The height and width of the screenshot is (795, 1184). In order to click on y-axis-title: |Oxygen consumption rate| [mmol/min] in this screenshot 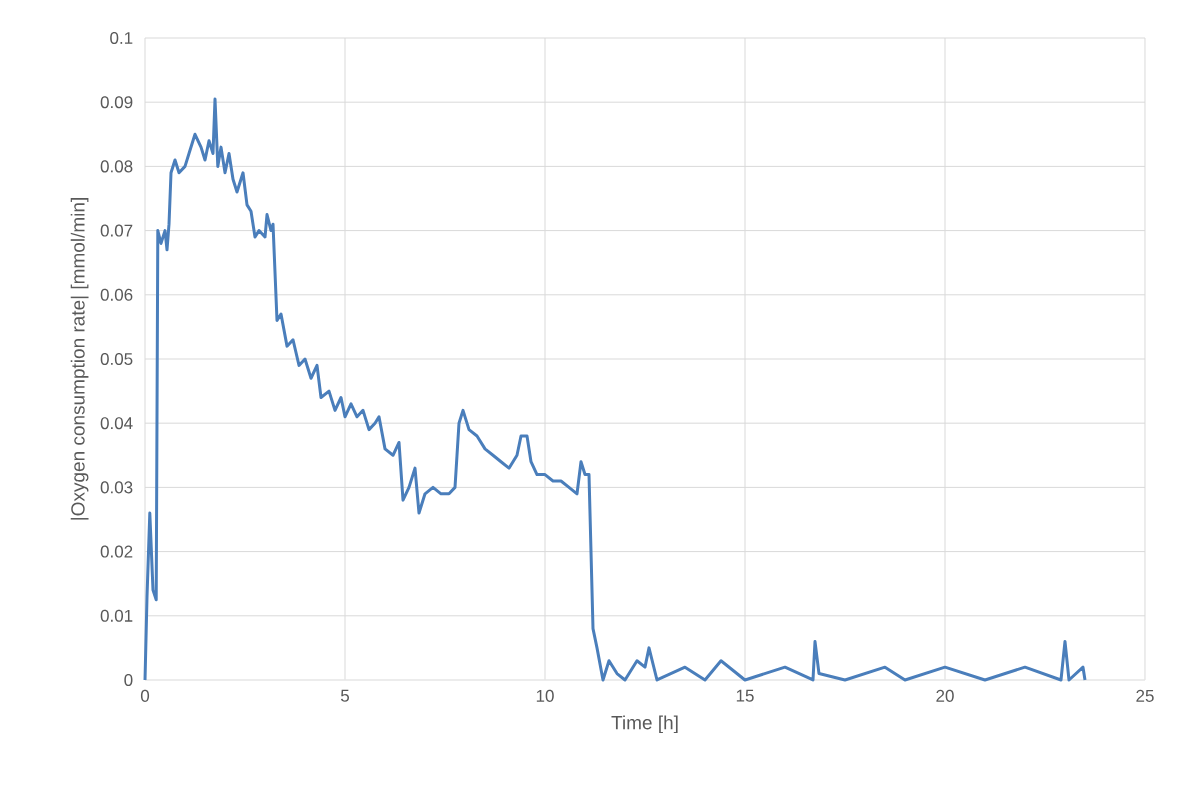, I will do `click(79, 359)`.